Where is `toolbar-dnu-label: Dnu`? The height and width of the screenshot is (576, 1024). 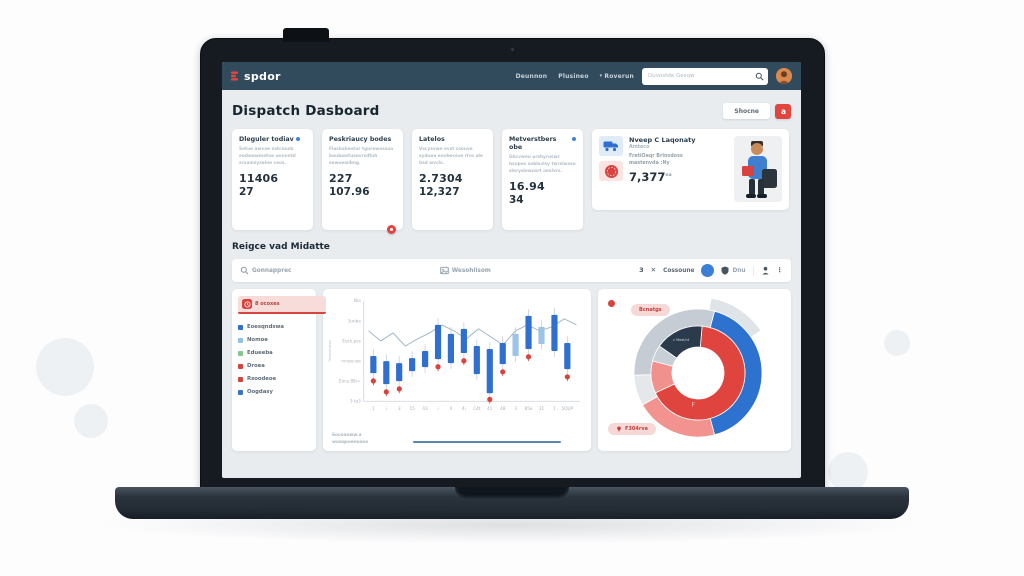
toolbar-dnu-label: Dnu is located at coordinates (739, 270).